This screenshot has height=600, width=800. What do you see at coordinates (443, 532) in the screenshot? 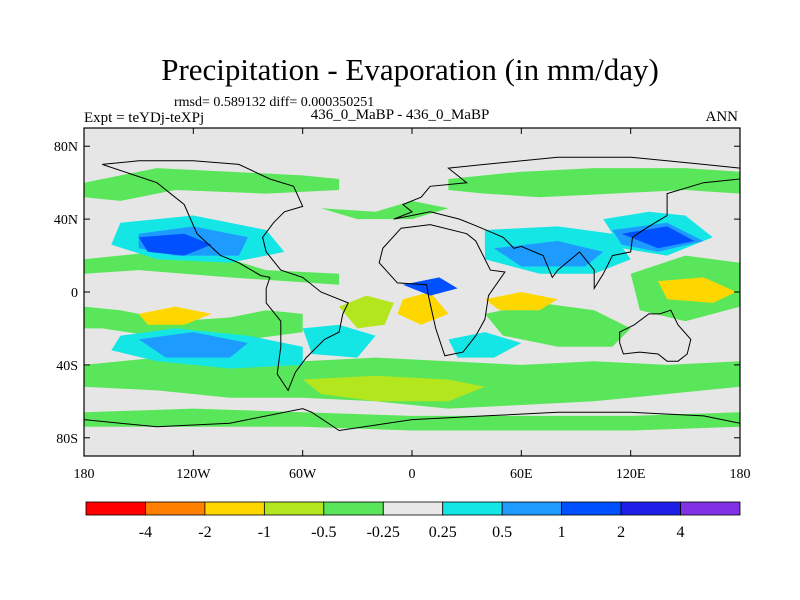
I see `colorbar-label: 0.25` at bounding box center [443, 532].